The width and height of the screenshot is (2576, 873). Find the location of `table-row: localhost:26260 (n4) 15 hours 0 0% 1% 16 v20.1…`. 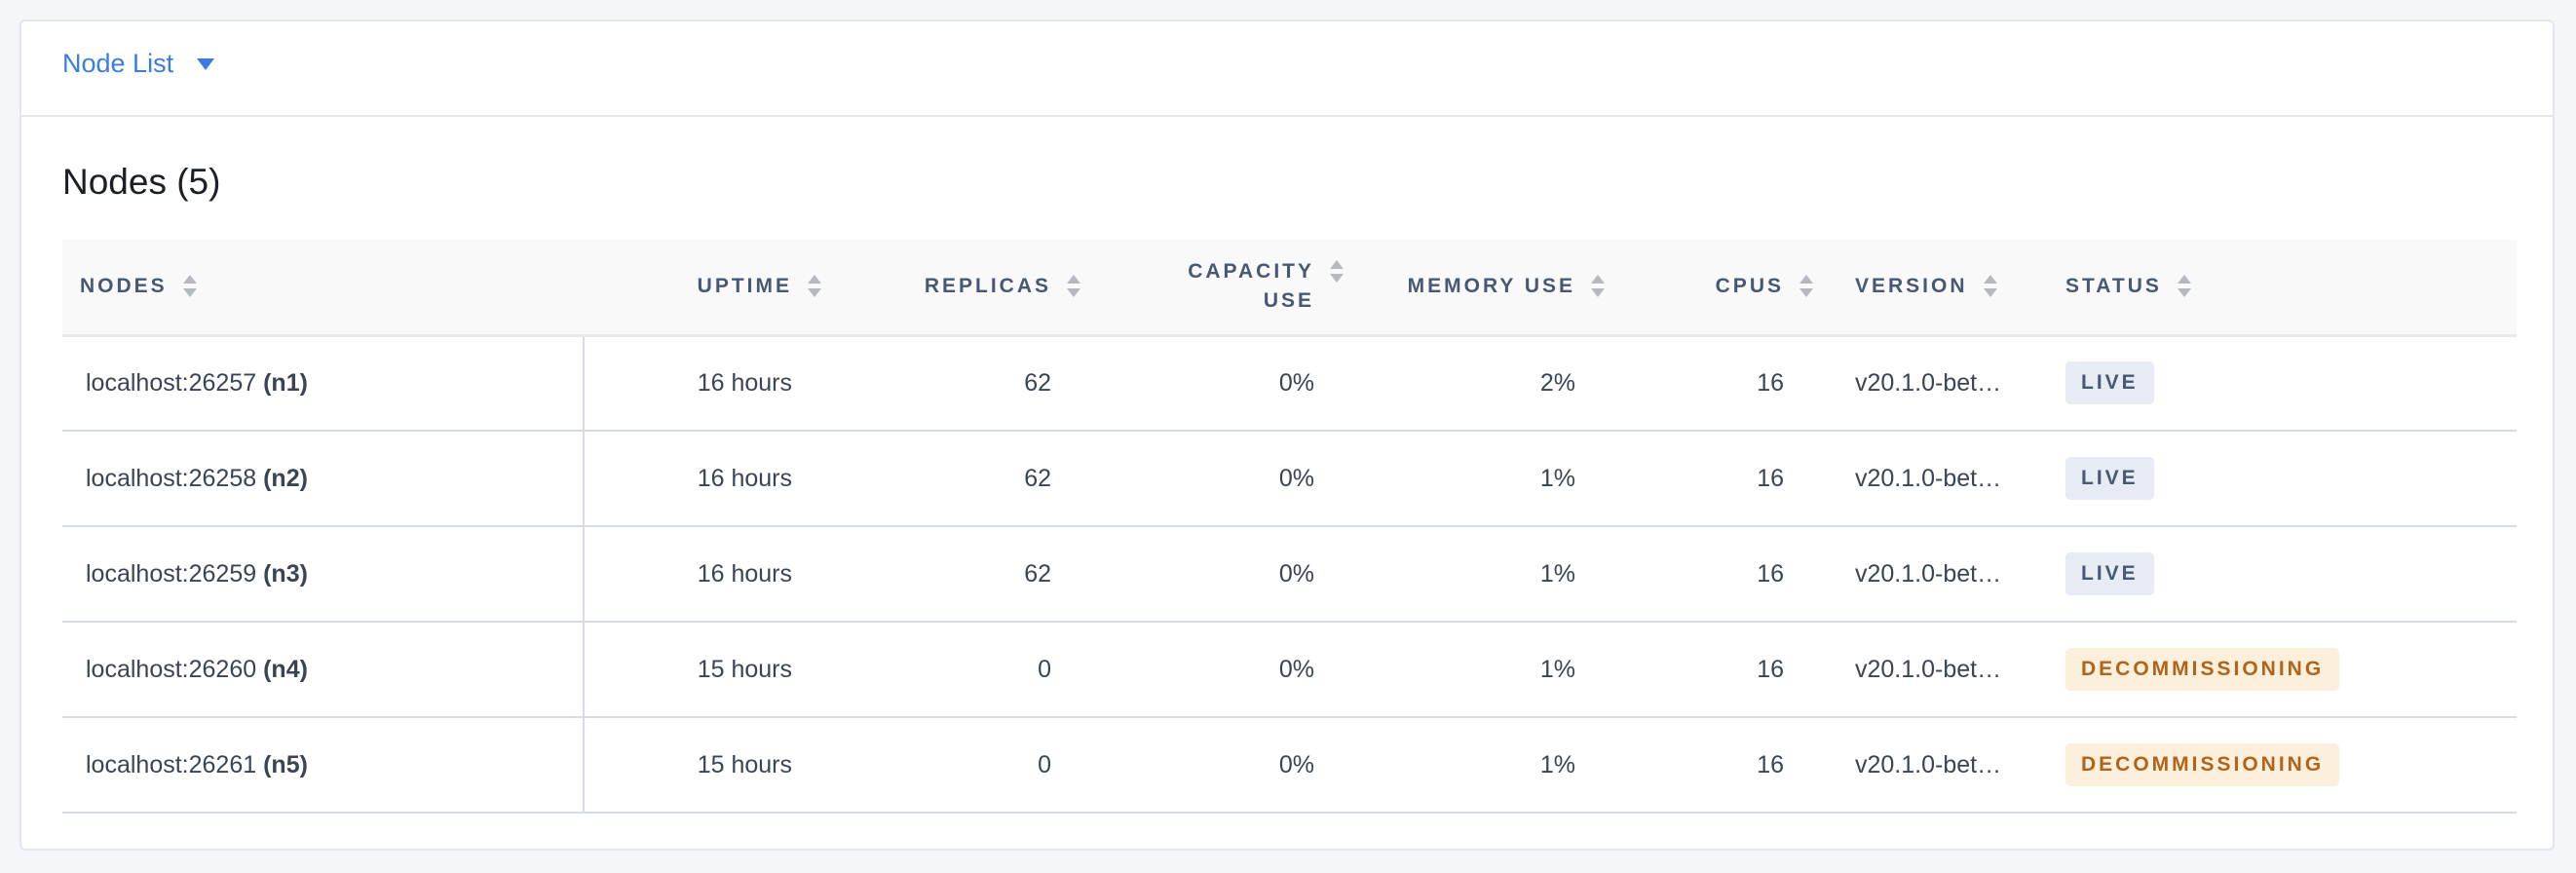

table-row: localhost:26260 (n4) 15 hours 0 0% 1% 16 v20.1… is located at coordinates (1289, 670).